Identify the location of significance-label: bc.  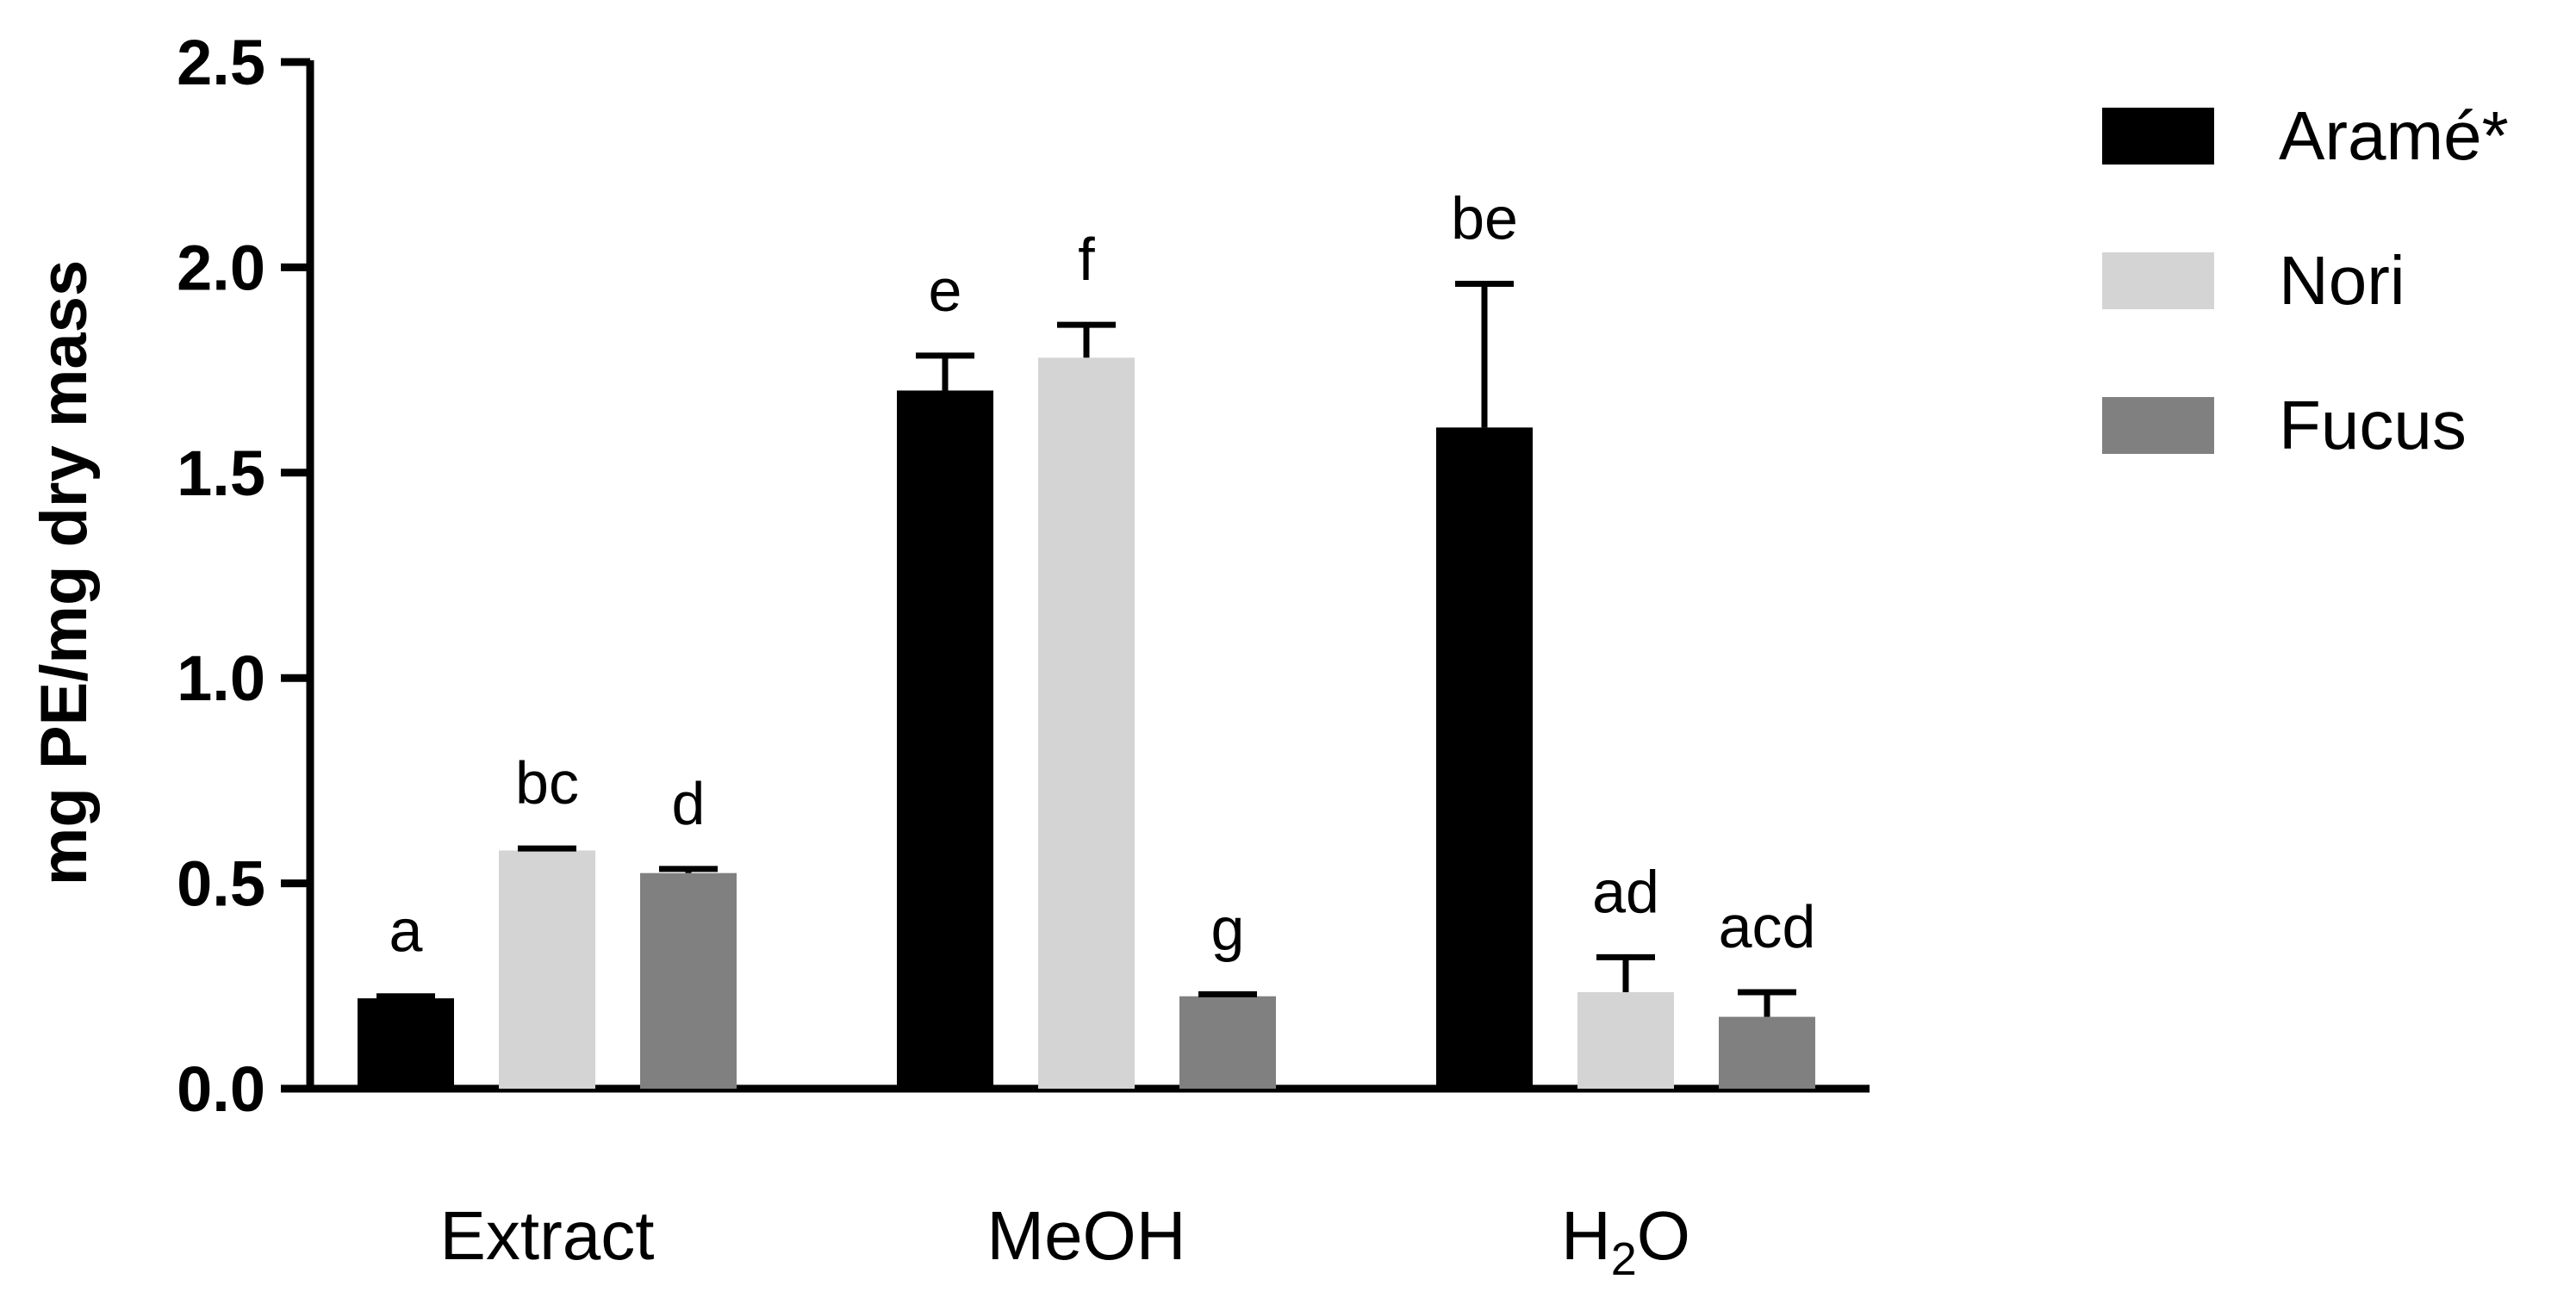
(547, 783).